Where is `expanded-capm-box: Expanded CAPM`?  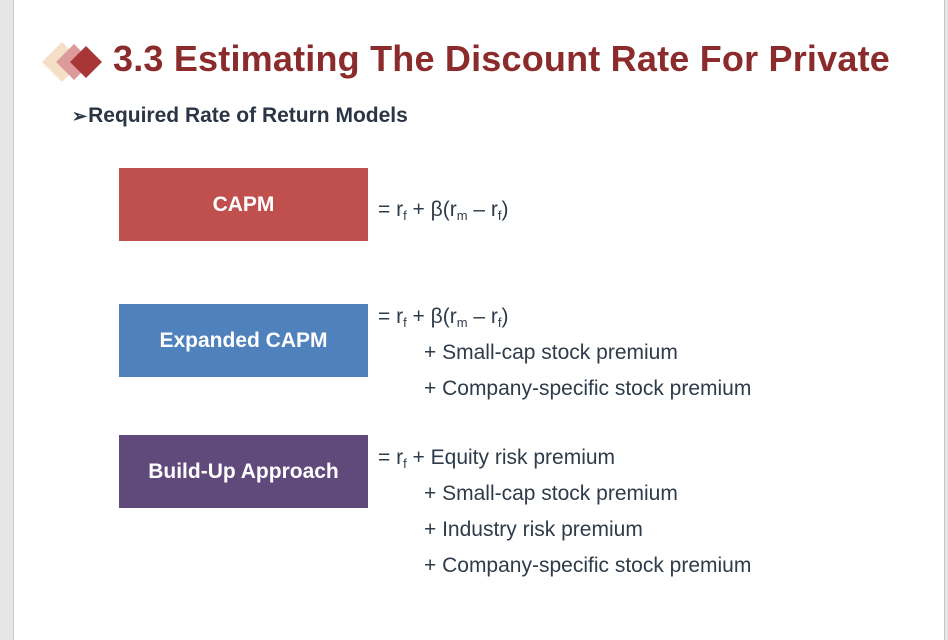
expanded-capm-box: Expanded CAPM is located at coordinates (243, 340).